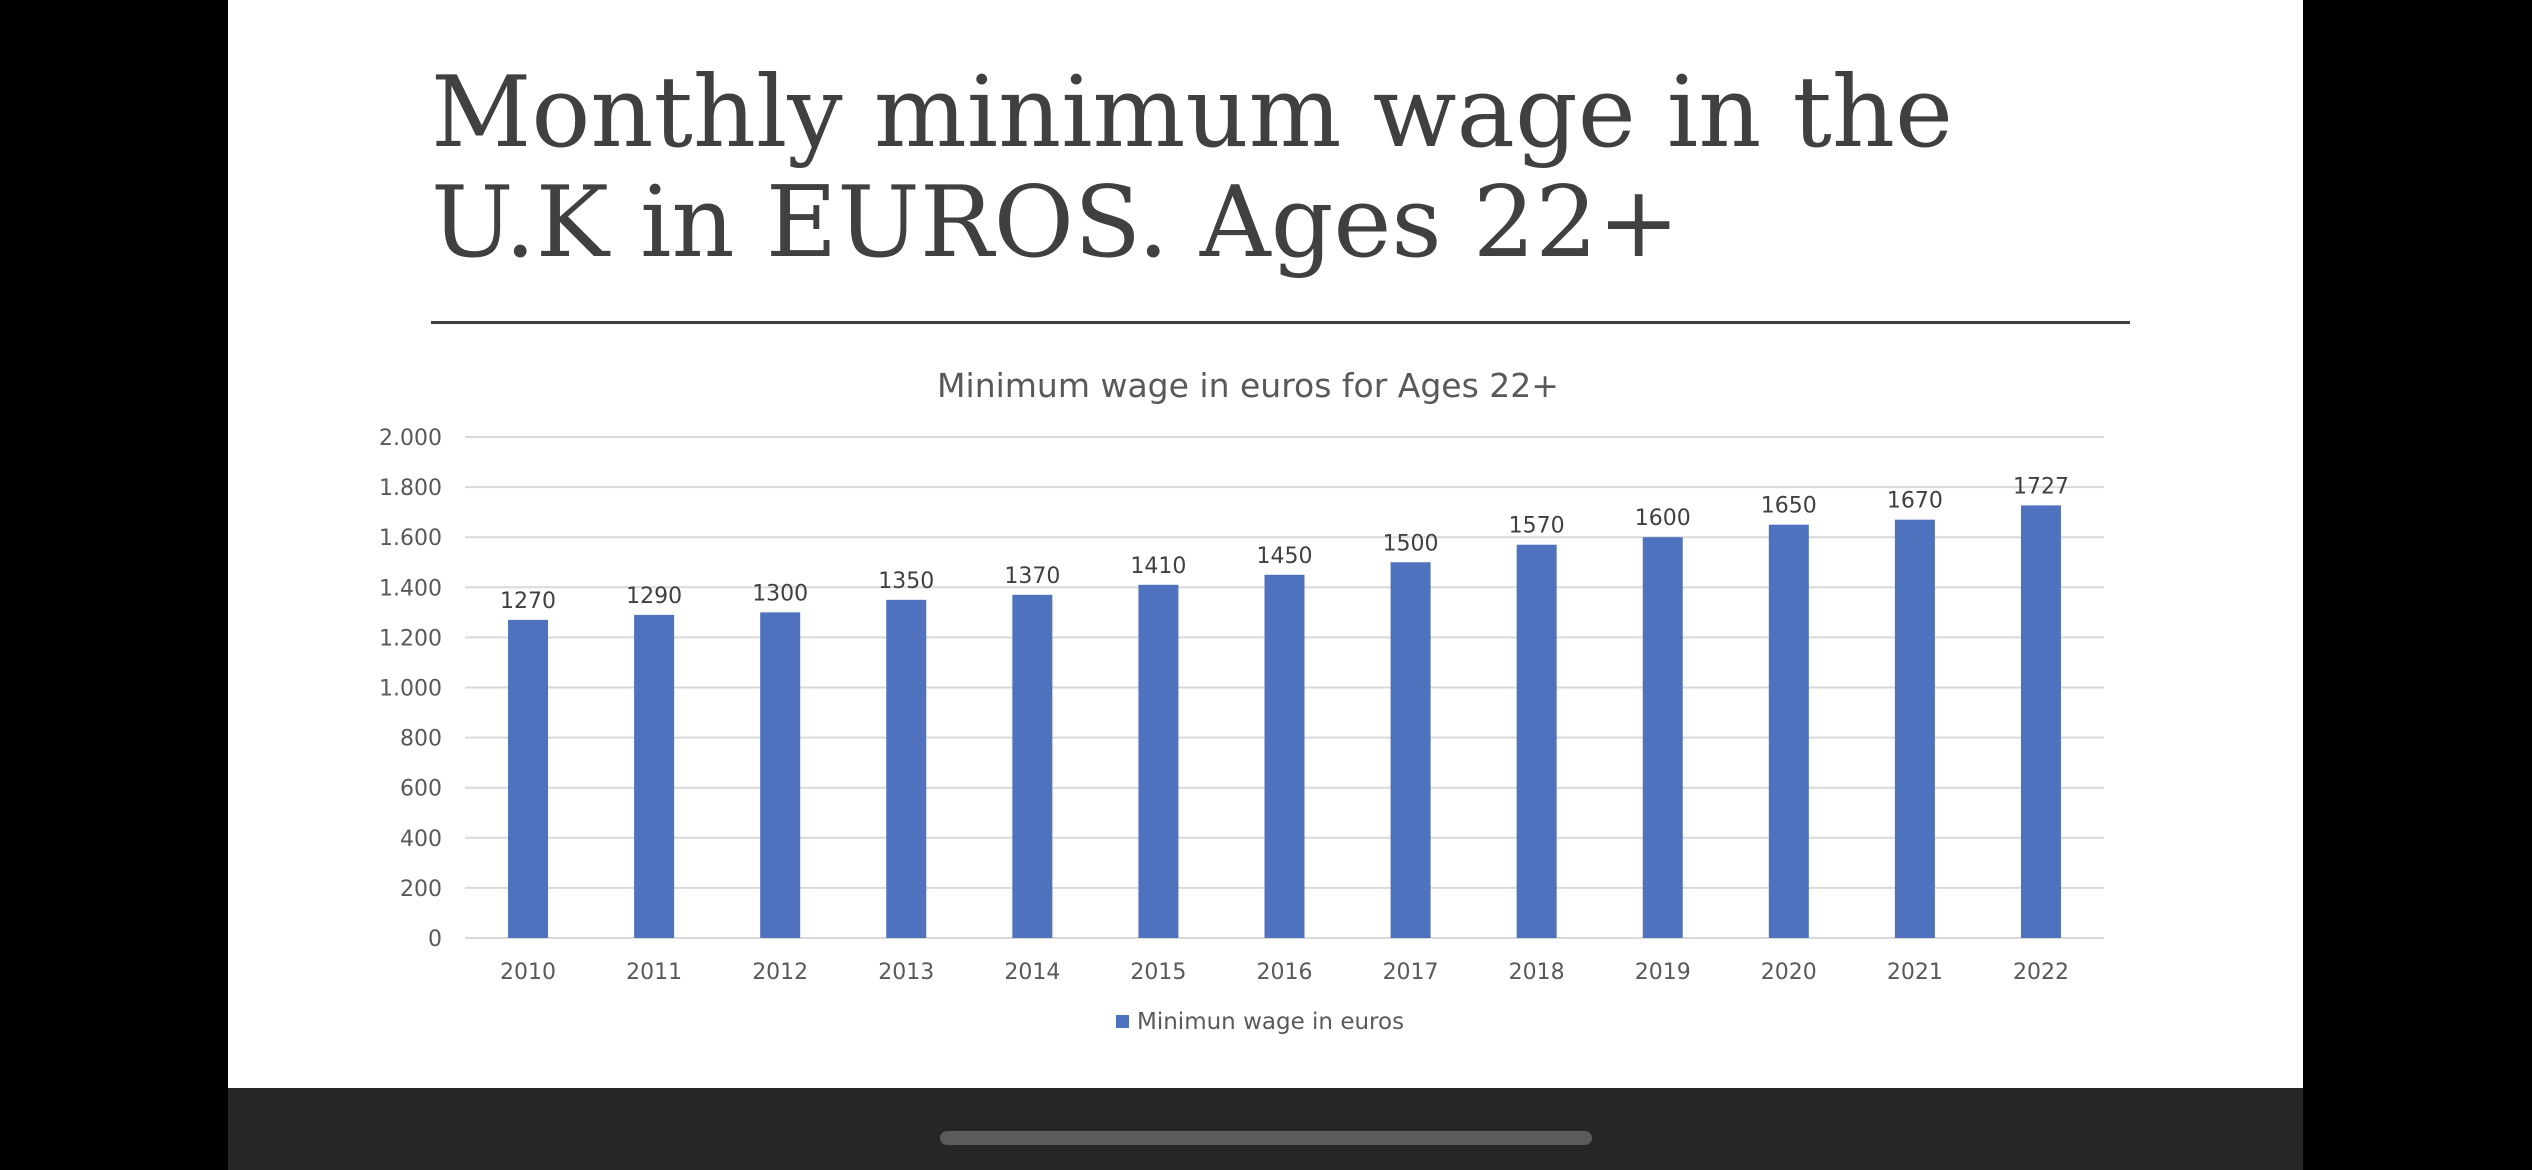 This screenshot has width=2532, height=1170. Describe the element at coordinates (1914, 728) in the screenshot. I see `bar-2021` at that location.